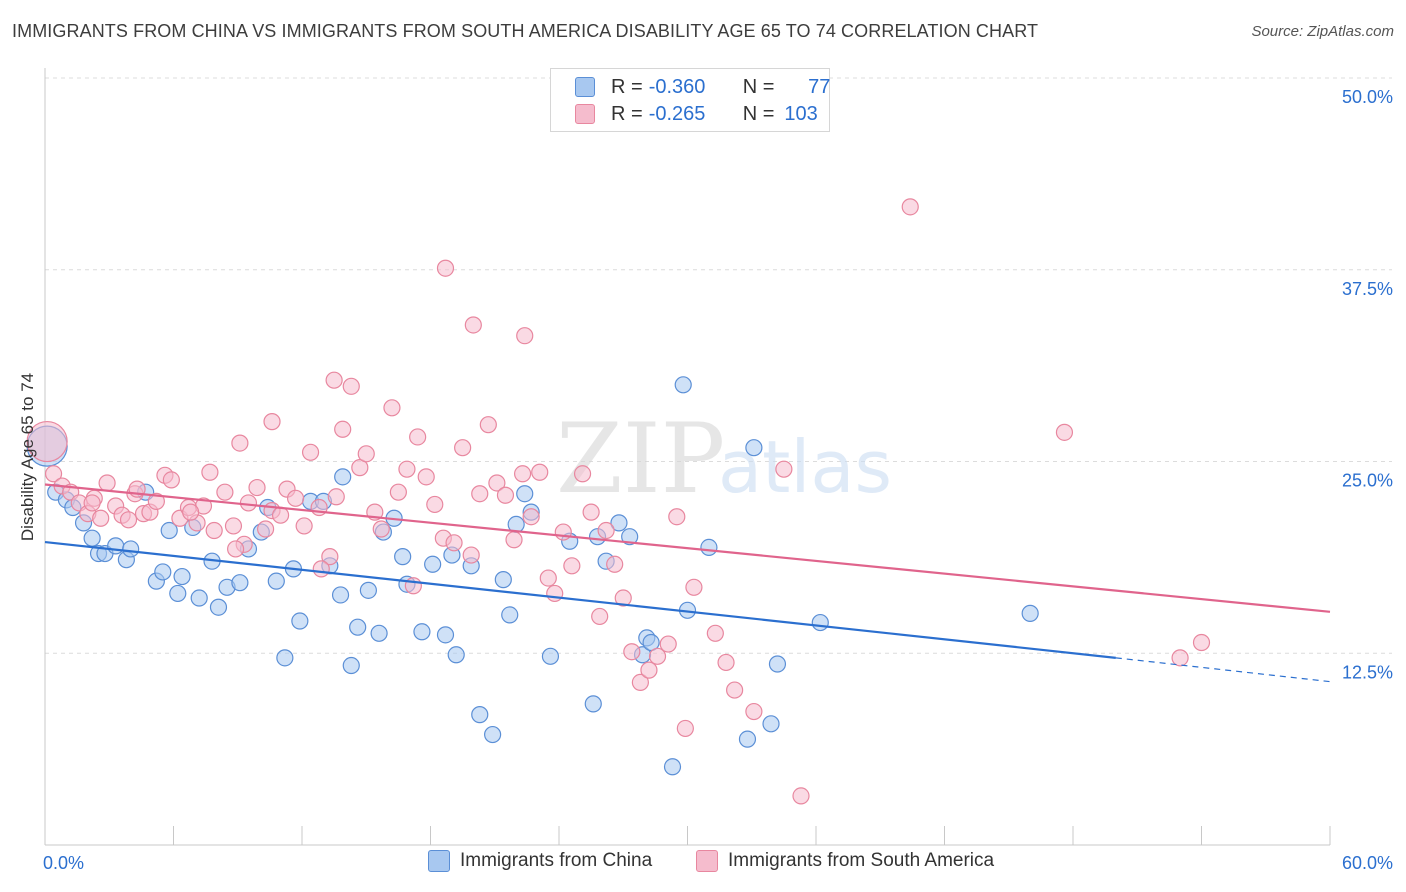  I want to click on legend-item-china: Immigrants from China, so click(540, 861).